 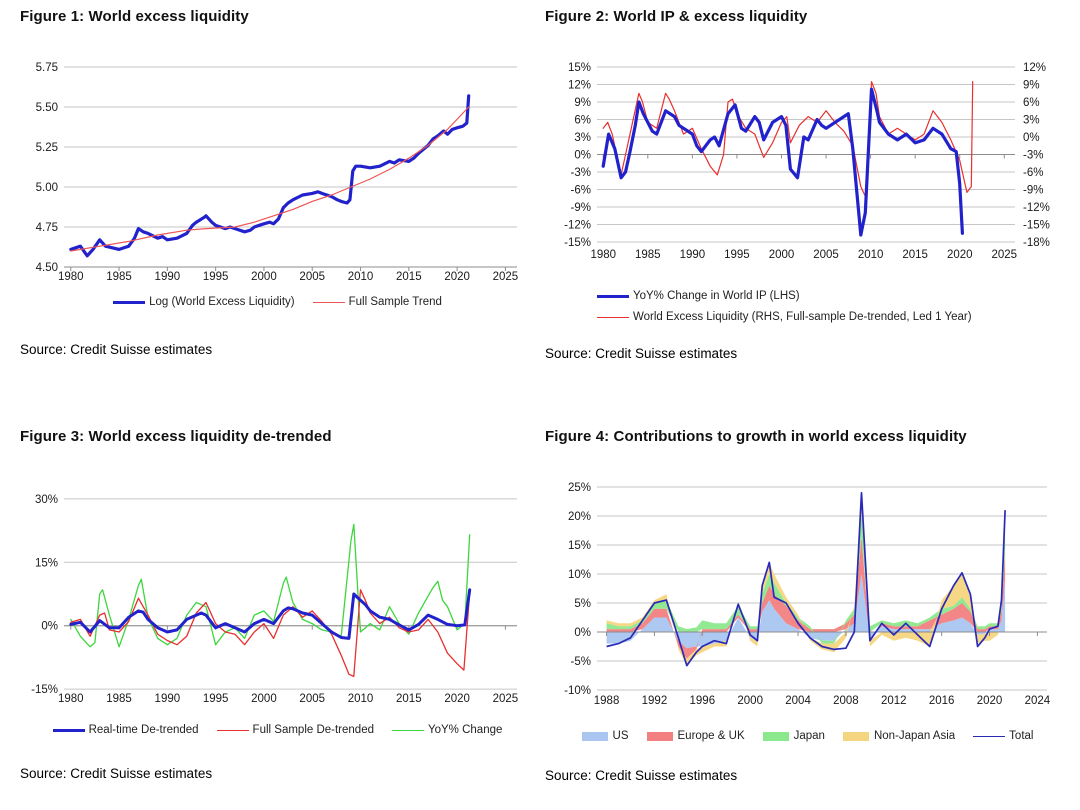 What do you see at coordinates (579, 488) in the screenshot?
I see `svg-text: 25%` at bounding box center [579, 488].